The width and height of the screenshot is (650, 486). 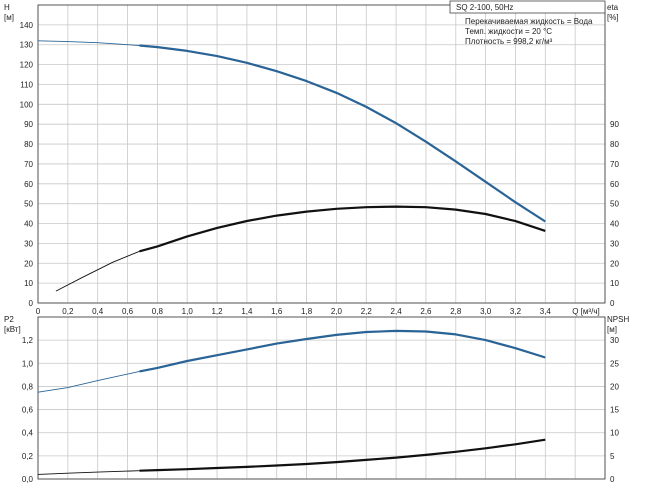 I want to click on x-tick-label: 1,8, so click(x=307, y=311).